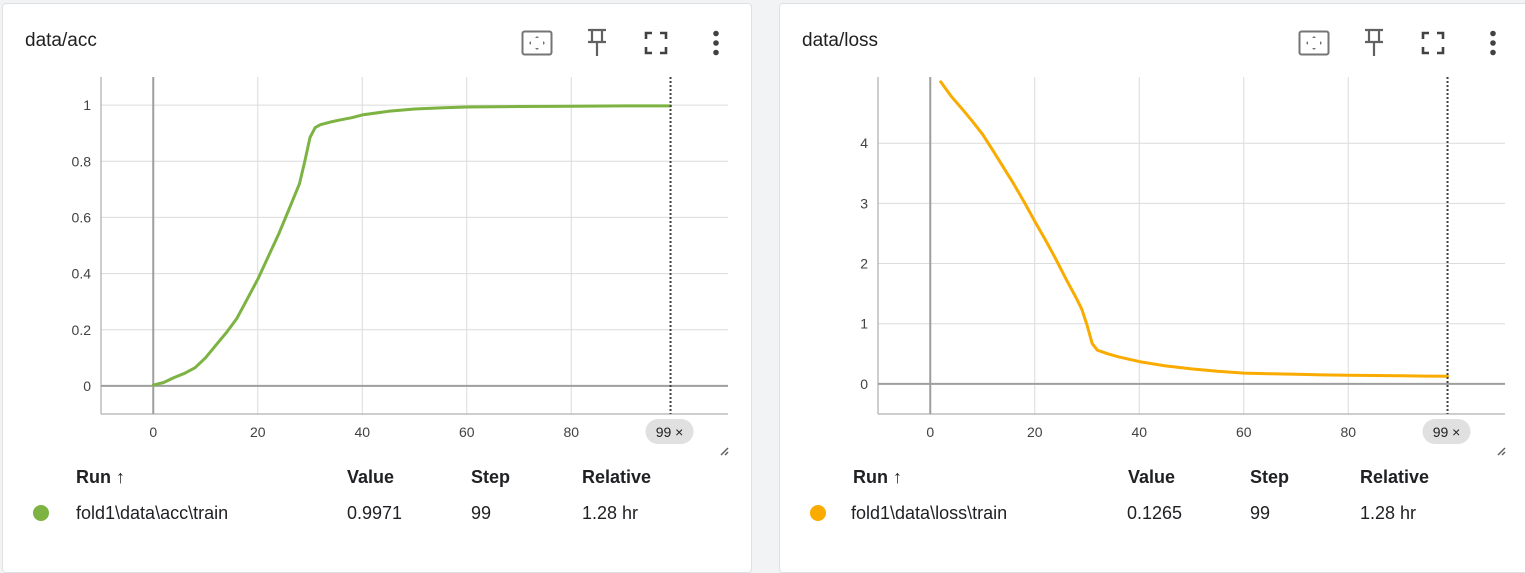  What do you see at coordinates (929, 513) in the screenshot?
I see `run-name: fold1\data\loss\train` at bounding box center [929, 513].